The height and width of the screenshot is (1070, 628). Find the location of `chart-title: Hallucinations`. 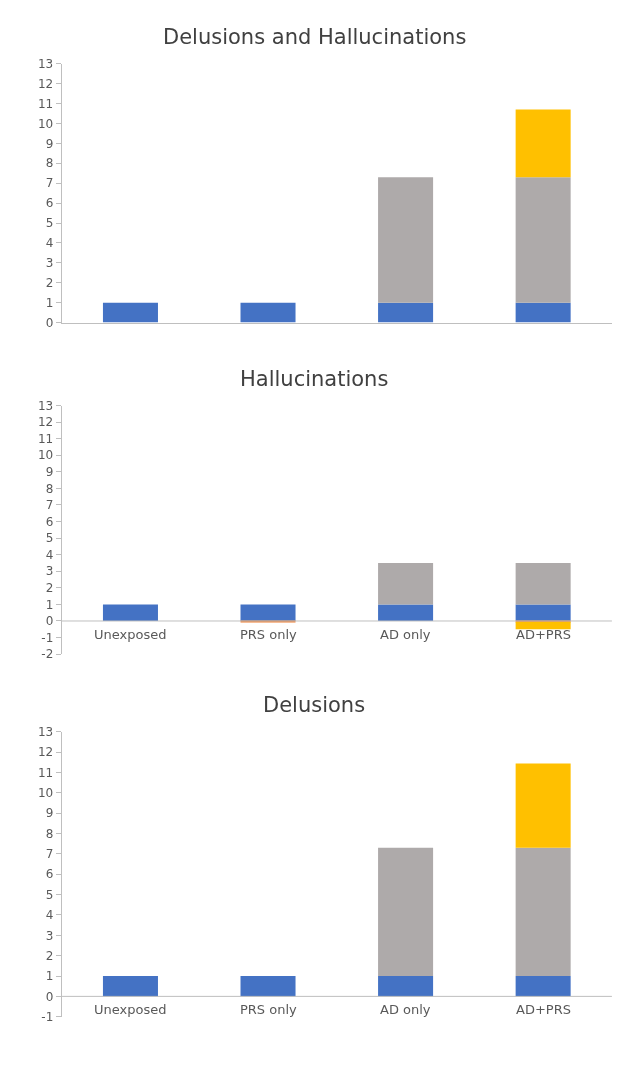

chart-title: Hallucinations is located at coordinates (314, 379).